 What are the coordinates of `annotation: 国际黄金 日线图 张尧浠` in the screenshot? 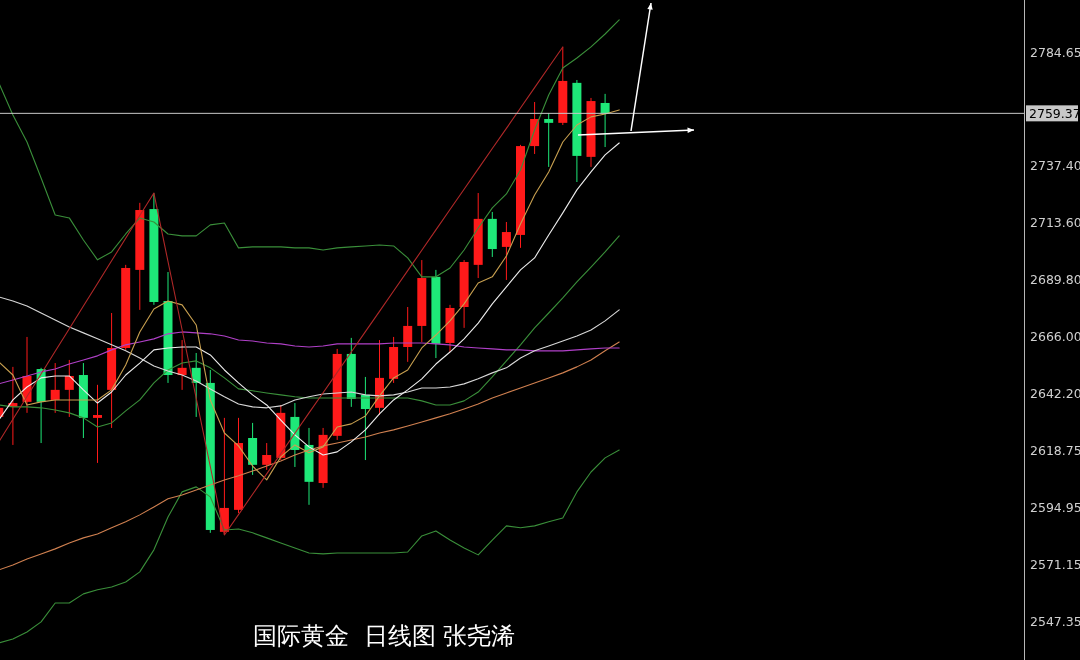 It's located at (384, 636).